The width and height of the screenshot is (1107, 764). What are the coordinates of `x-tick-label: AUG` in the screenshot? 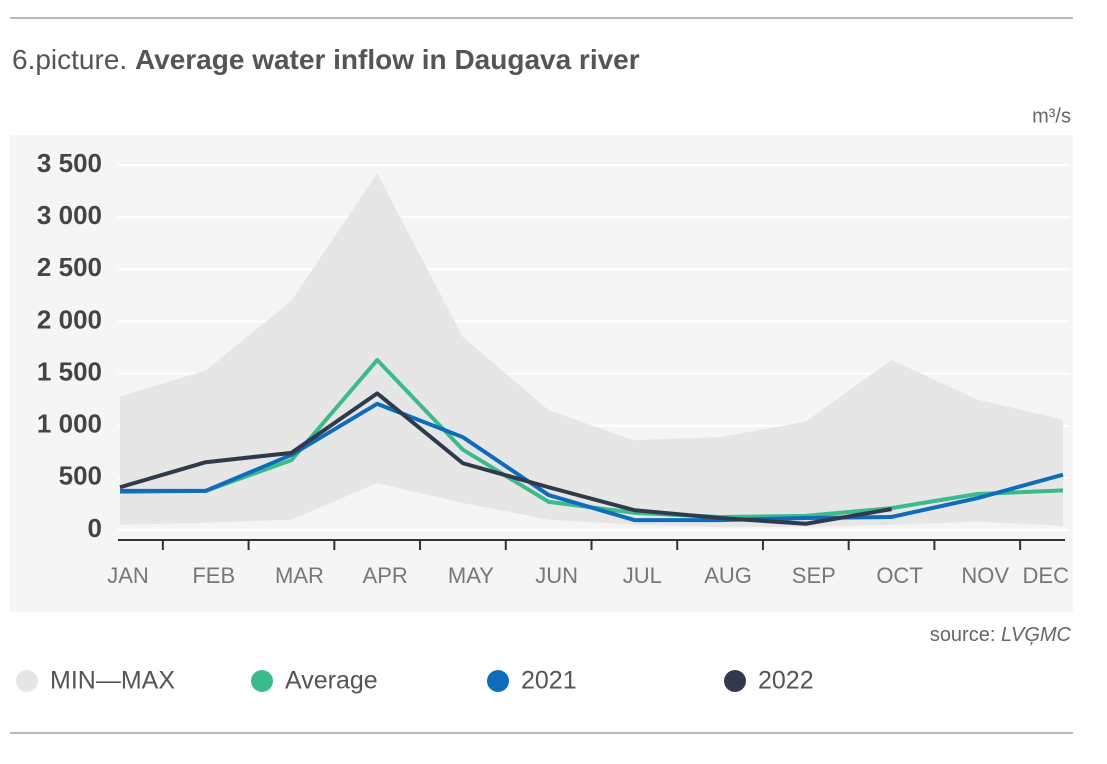 It's located at (728, 575).